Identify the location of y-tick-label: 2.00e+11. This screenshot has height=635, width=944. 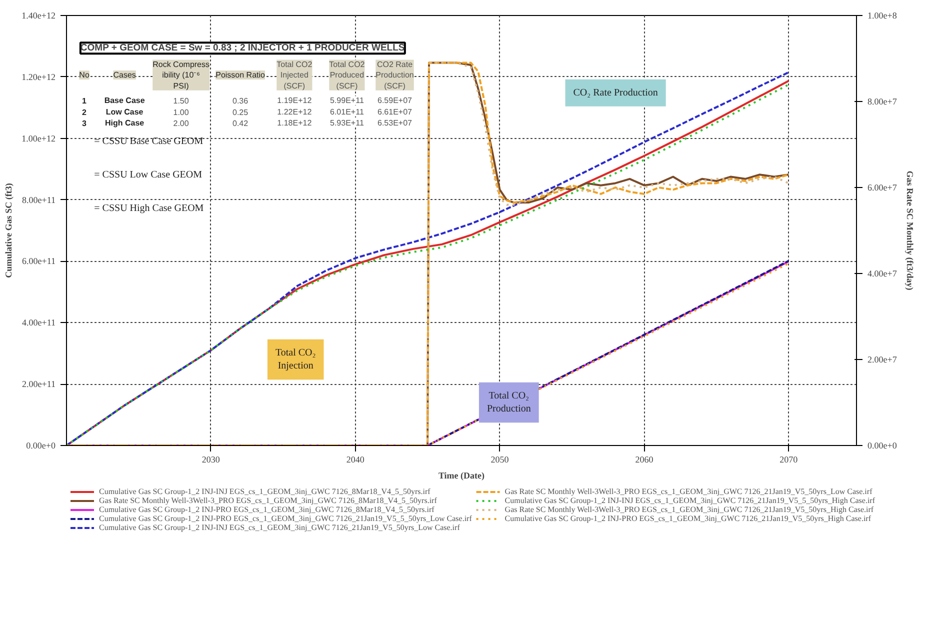
(39, 384).